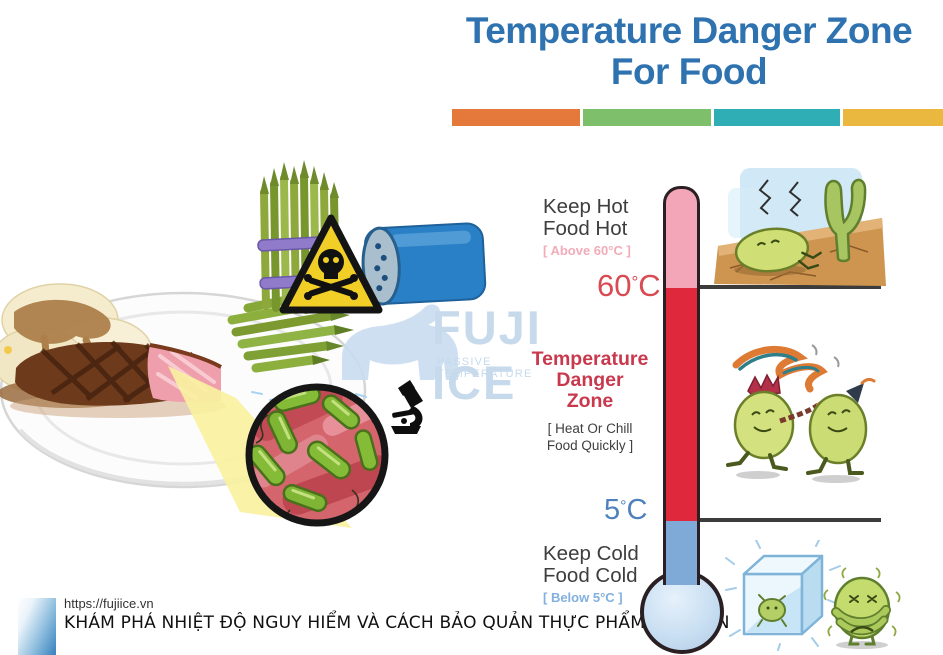 Image resolution: width=943 pixels, height=655 pixels. Describe the element at coordinates (778, 250) in the screenshot. I see `exhausted-germ` at that location.